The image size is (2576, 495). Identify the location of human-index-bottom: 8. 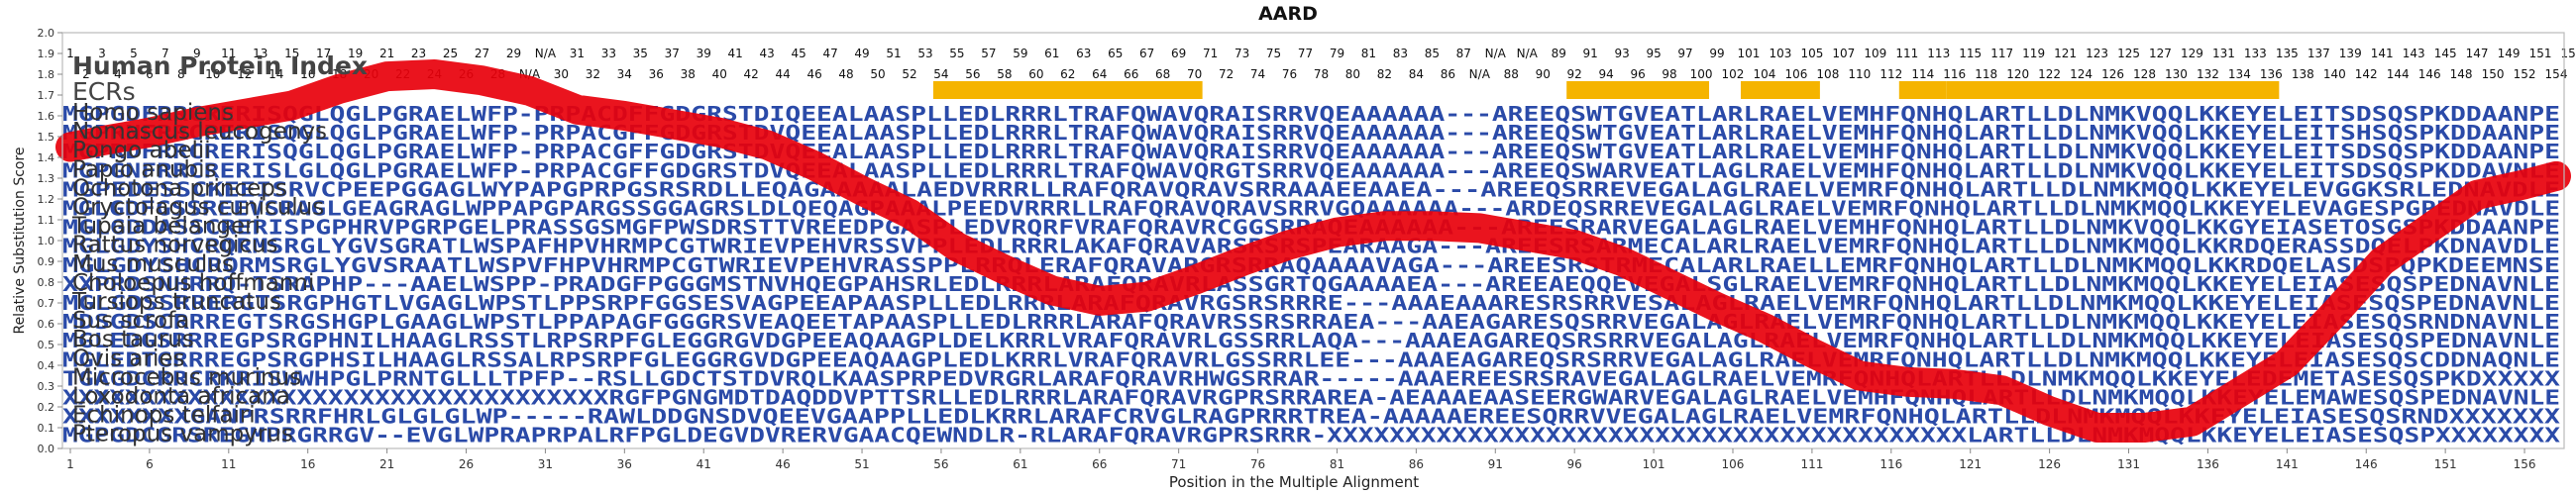
(181, 74).